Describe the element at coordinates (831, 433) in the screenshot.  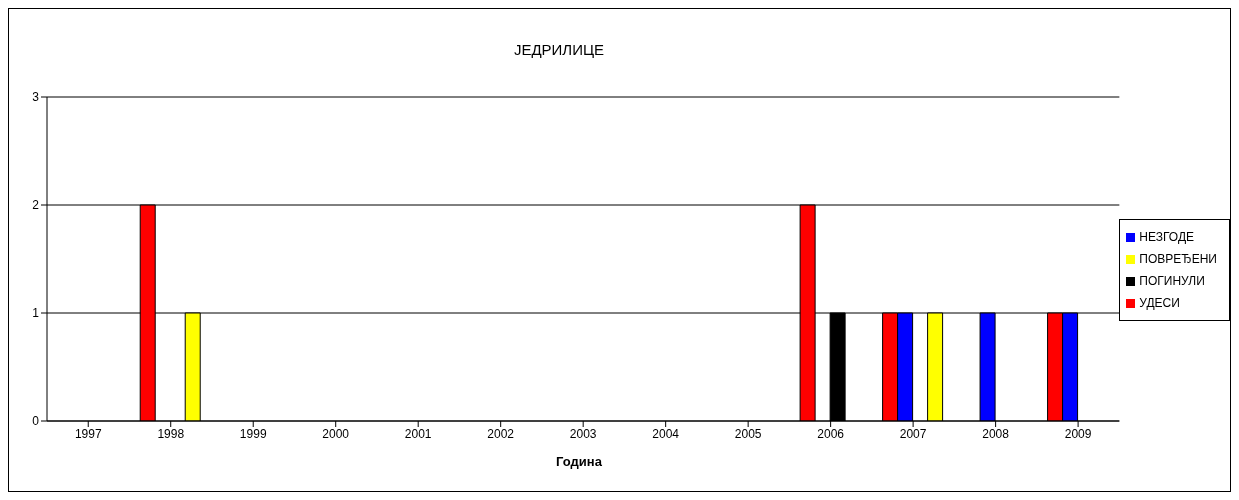
I see `x-tick-label: 2006` at that location.